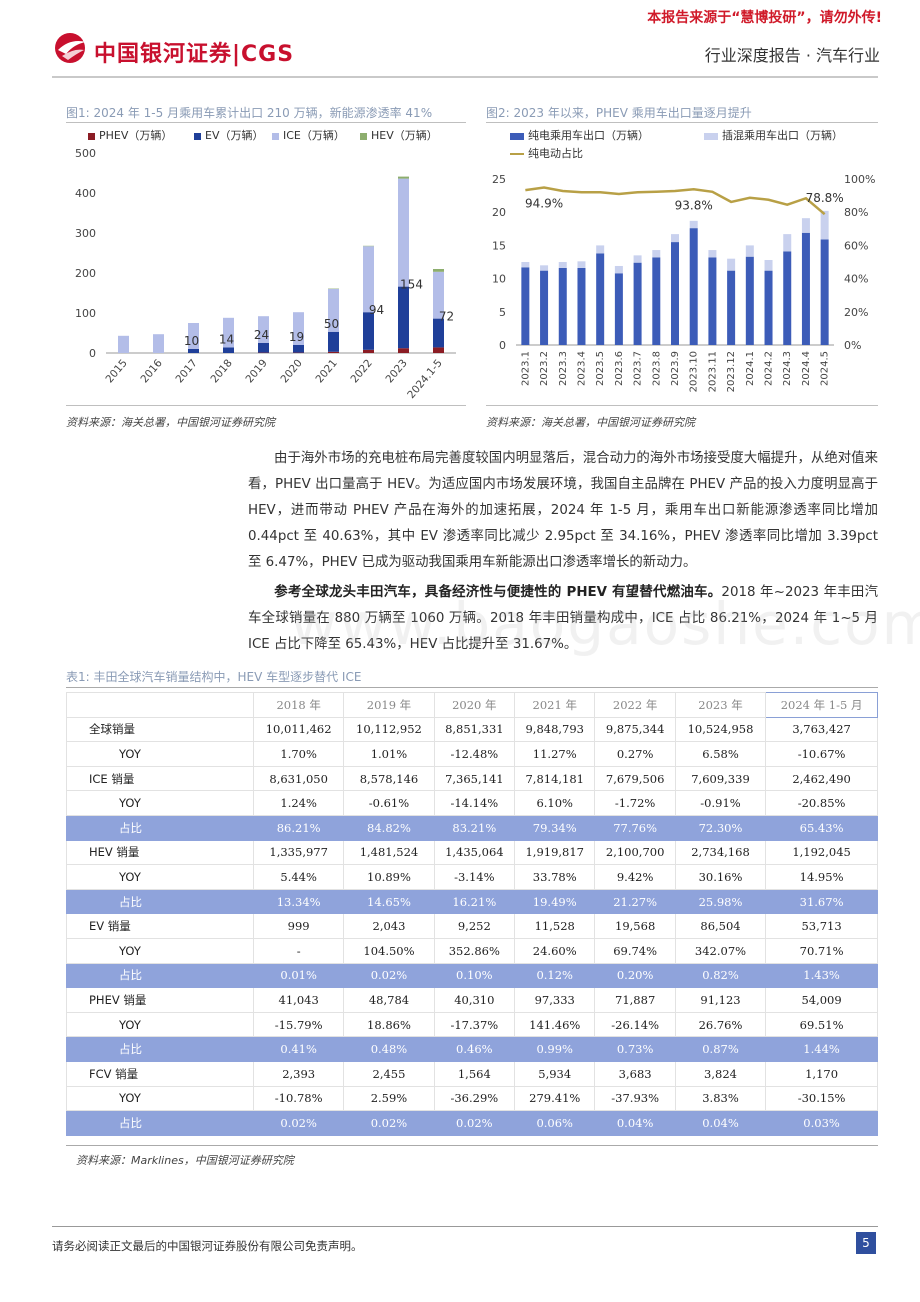 This screenshot has height=1302, width=920. I want to click on table-cell: 33.78%, so click(555, 877).